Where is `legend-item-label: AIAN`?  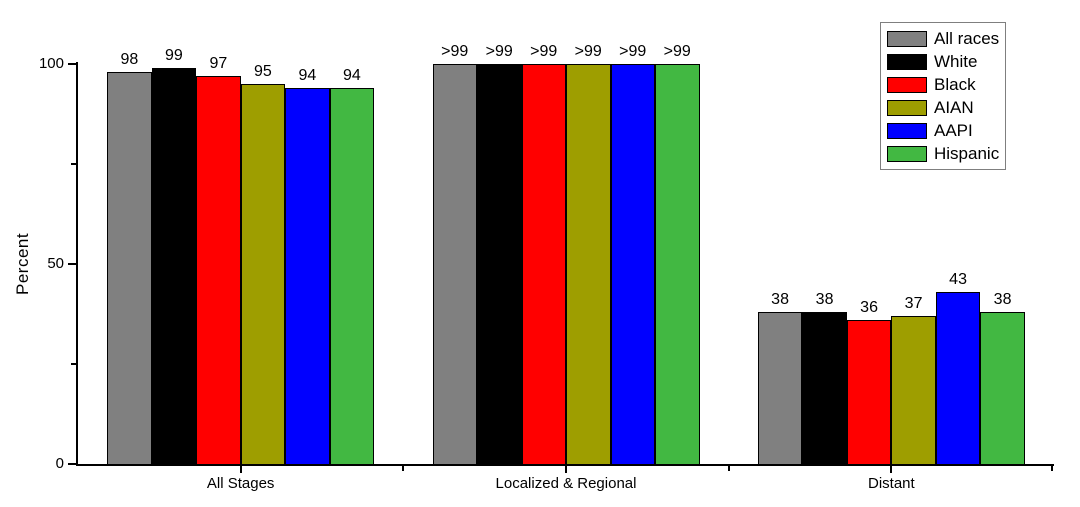 legend-item-label: AIAN is located at coordinates (954, 107).